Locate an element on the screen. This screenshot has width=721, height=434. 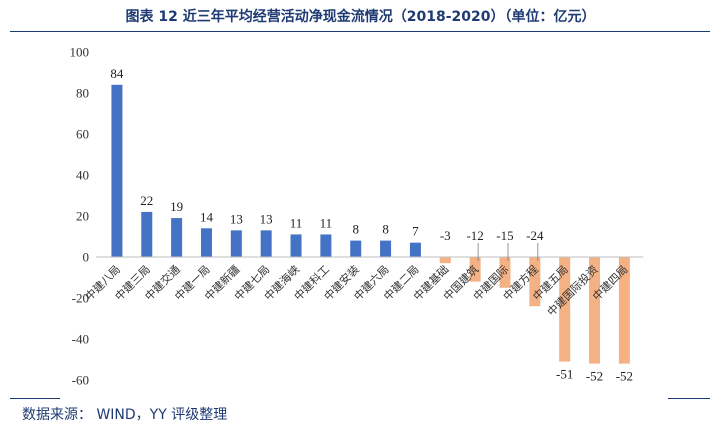
y-tick-label: 0 is located at coordinates (86, 257).